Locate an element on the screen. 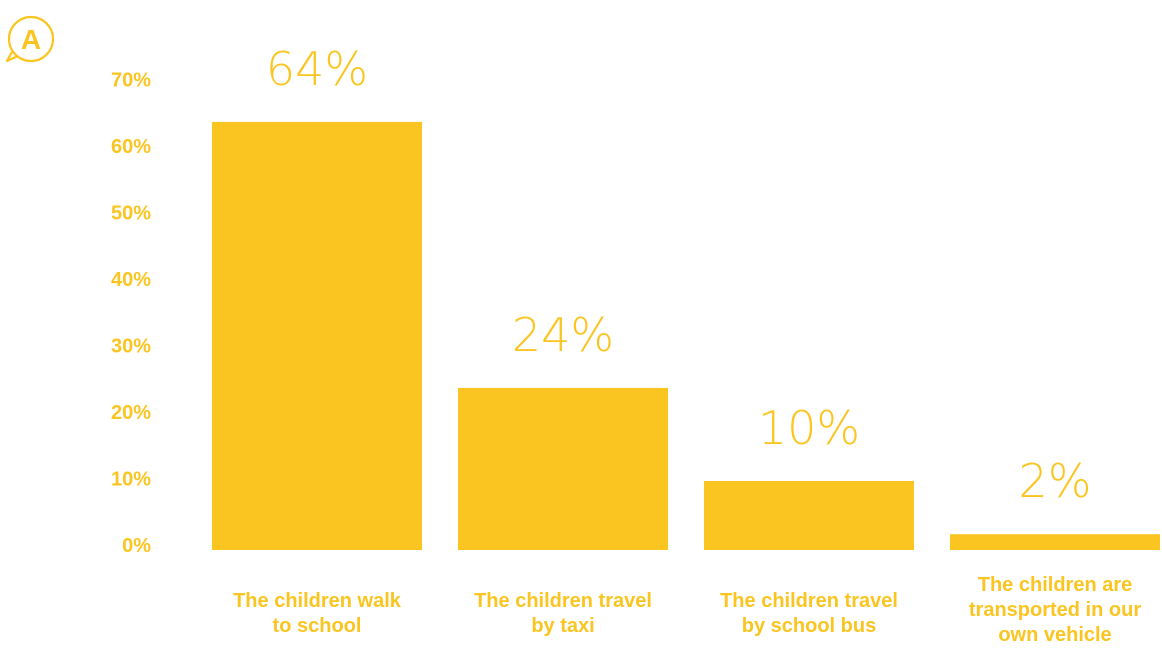 This screenshot has width=1162, height=650. y-tick-label: 40% is located at coordinates (131, 280).